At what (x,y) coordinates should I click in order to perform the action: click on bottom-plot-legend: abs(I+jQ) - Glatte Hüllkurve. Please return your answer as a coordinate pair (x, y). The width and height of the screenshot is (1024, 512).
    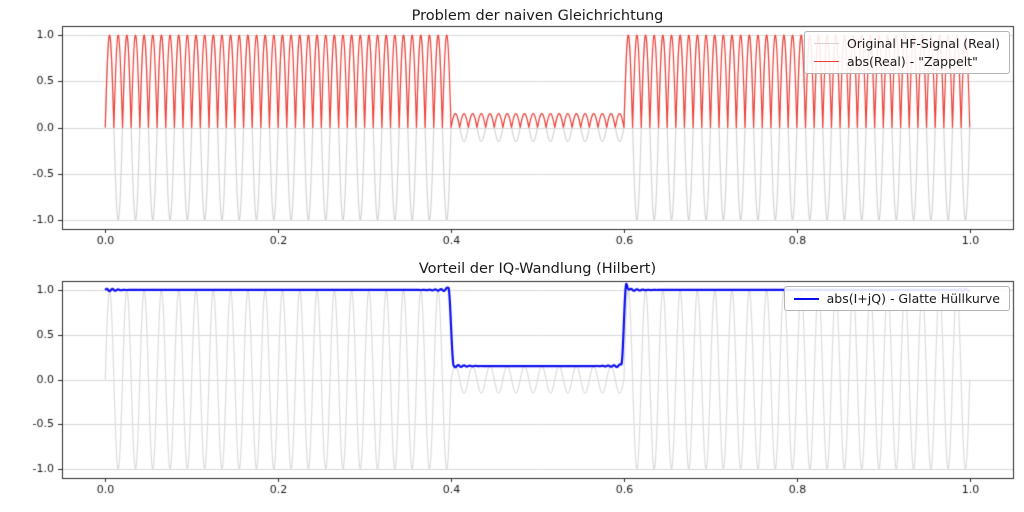
    Looking at the image, I should click on (896, 298).